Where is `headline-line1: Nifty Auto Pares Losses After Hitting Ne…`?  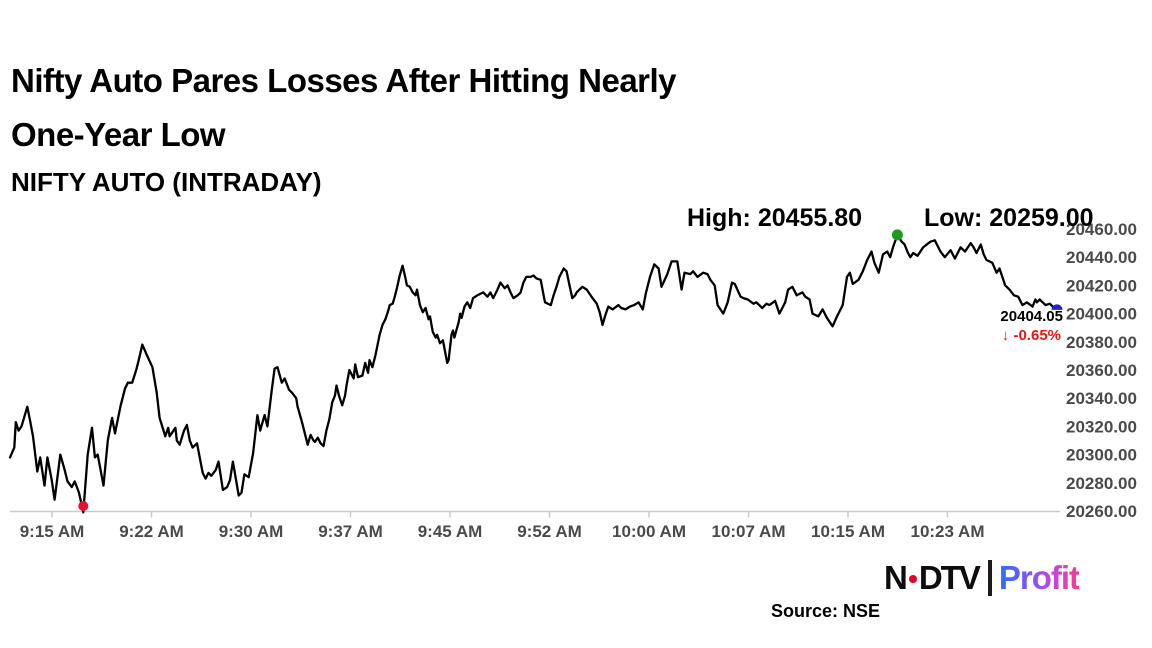 headline-line1: Nifty Auto Pares Losses After Hitting Ne… is located at coordinates (344, 80).